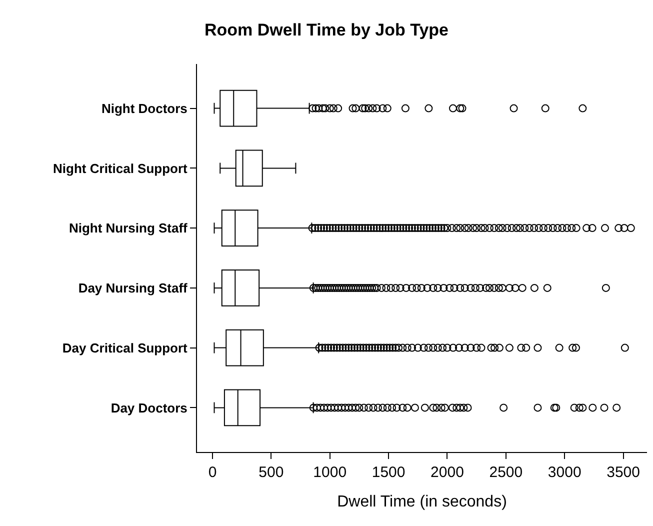  I want to click on x-tick-label: 1000, so click(330, 472).